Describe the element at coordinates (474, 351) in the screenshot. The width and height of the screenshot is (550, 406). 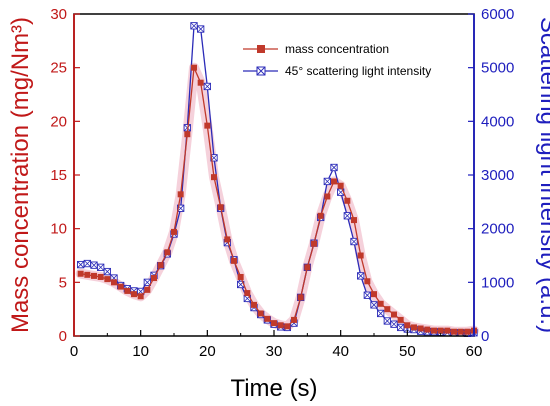
I see `x-tick-label: 60` at that location.